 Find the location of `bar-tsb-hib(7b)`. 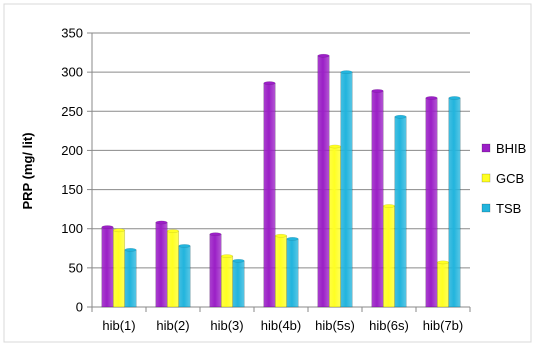

bar-tsb-hib(7b) is located at coordinates (454, 202).